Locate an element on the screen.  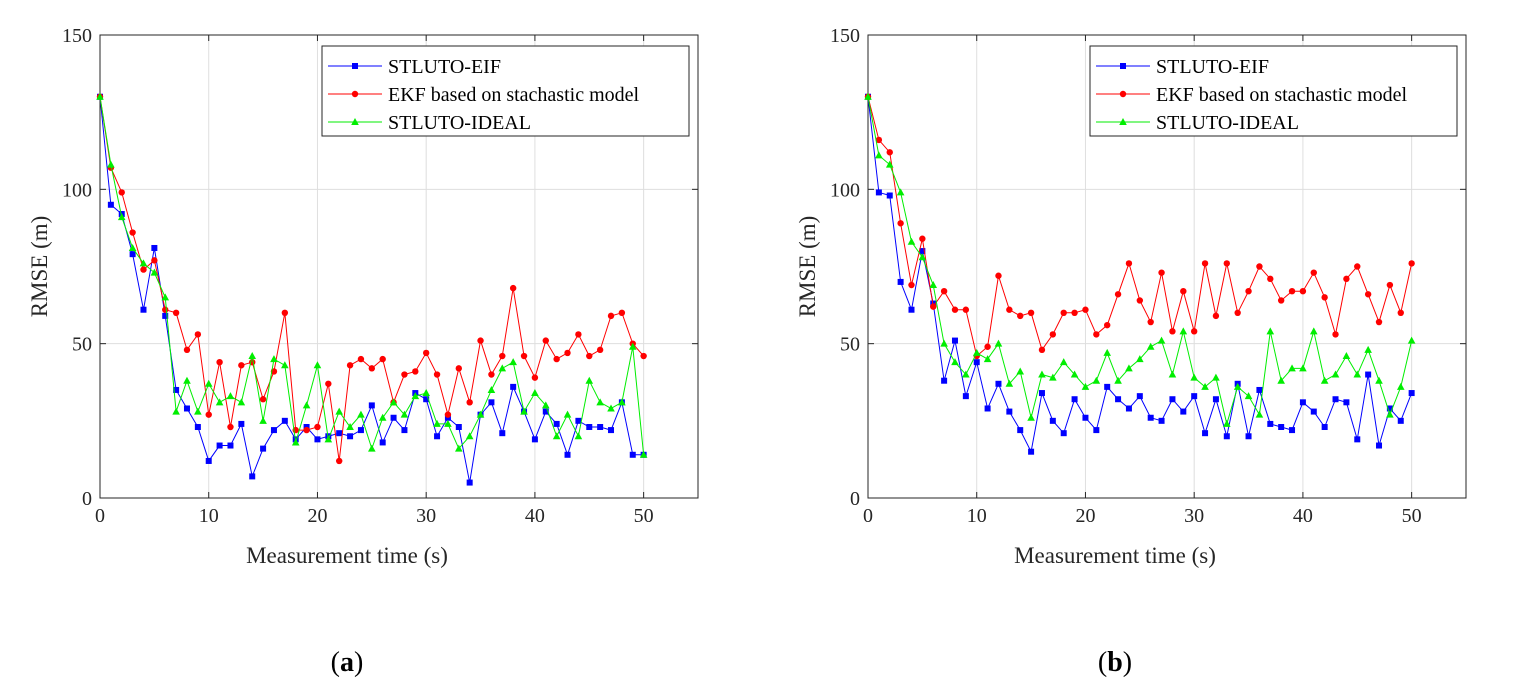
panel-caption: (b) is located at coordinates (1115, 662).